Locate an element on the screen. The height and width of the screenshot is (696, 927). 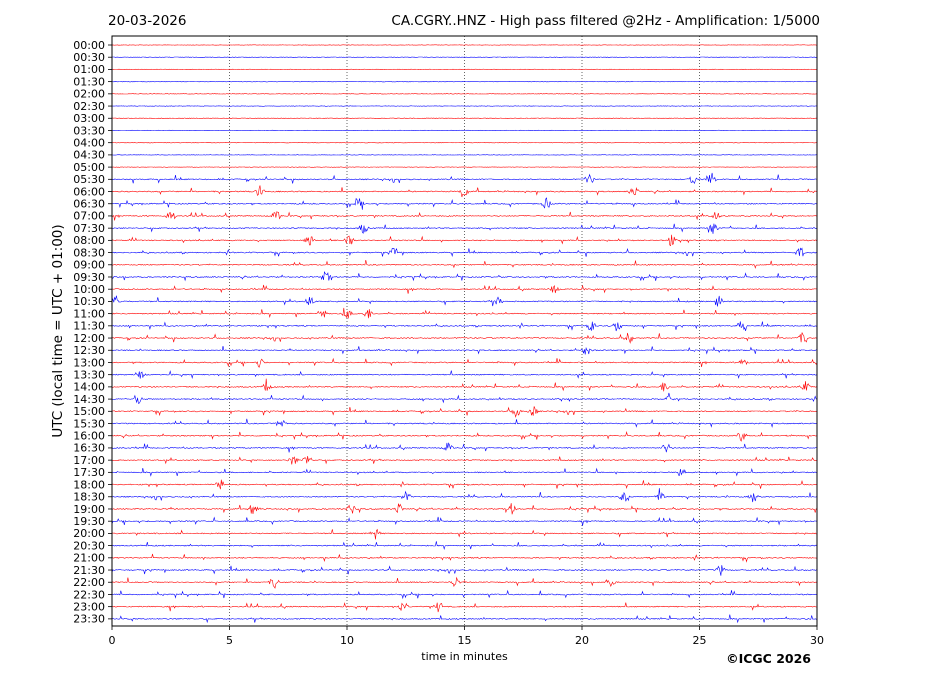
y-tick-label: 20:00 is located at coordinates (89, 533).